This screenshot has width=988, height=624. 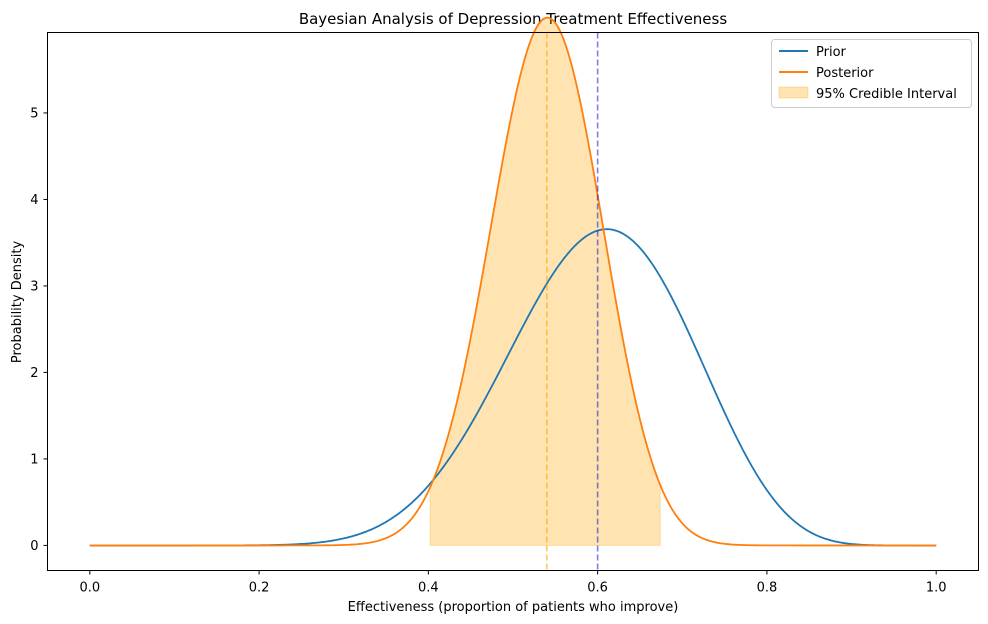 What do you see at coordinates (597, 588) in the screenshot?
I see `x-tick-label: 0.6` at bounding box center [597, 588].